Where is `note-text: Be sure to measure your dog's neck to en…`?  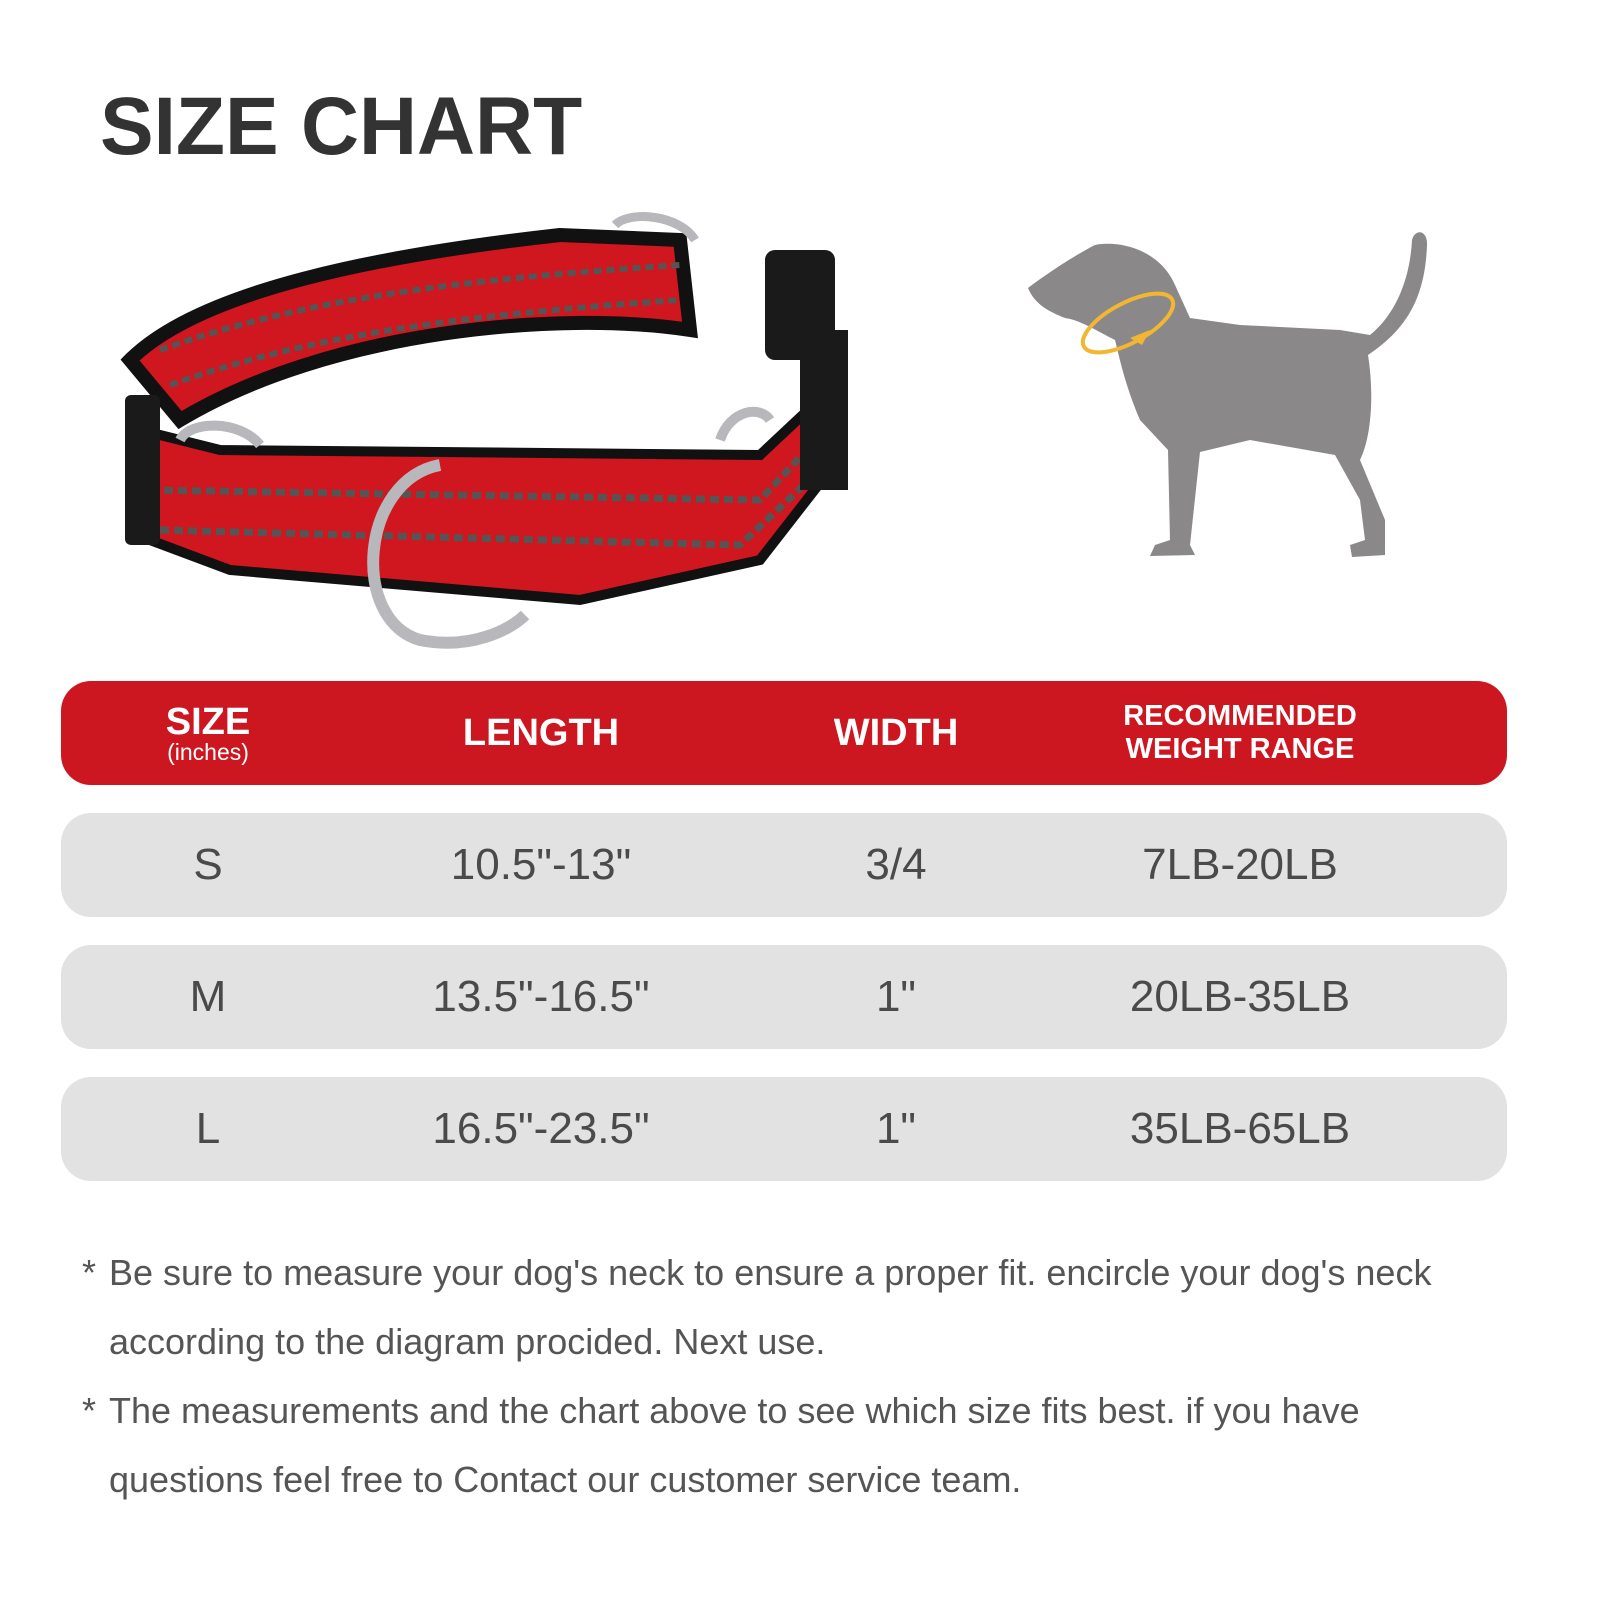 note-text: Be sure to measure your dog's neck to en… is located at coordinates (770, 1307).